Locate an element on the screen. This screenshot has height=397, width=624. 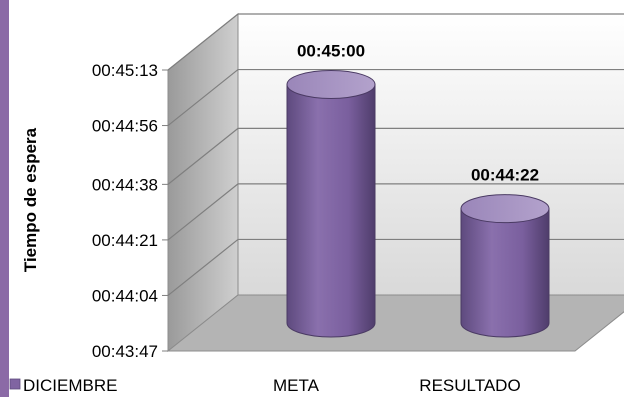
tick-label: 00:44:21 is located at coordinates (125, 240).